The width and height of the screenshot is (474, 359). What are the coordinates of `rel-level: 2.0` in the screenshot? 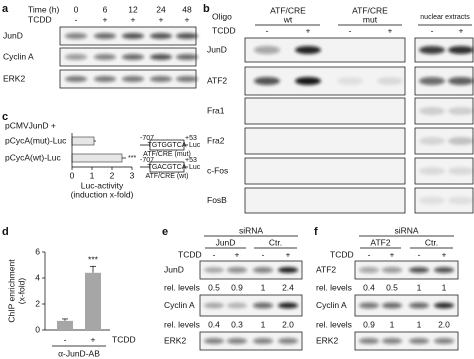 It's located at (288, 324).